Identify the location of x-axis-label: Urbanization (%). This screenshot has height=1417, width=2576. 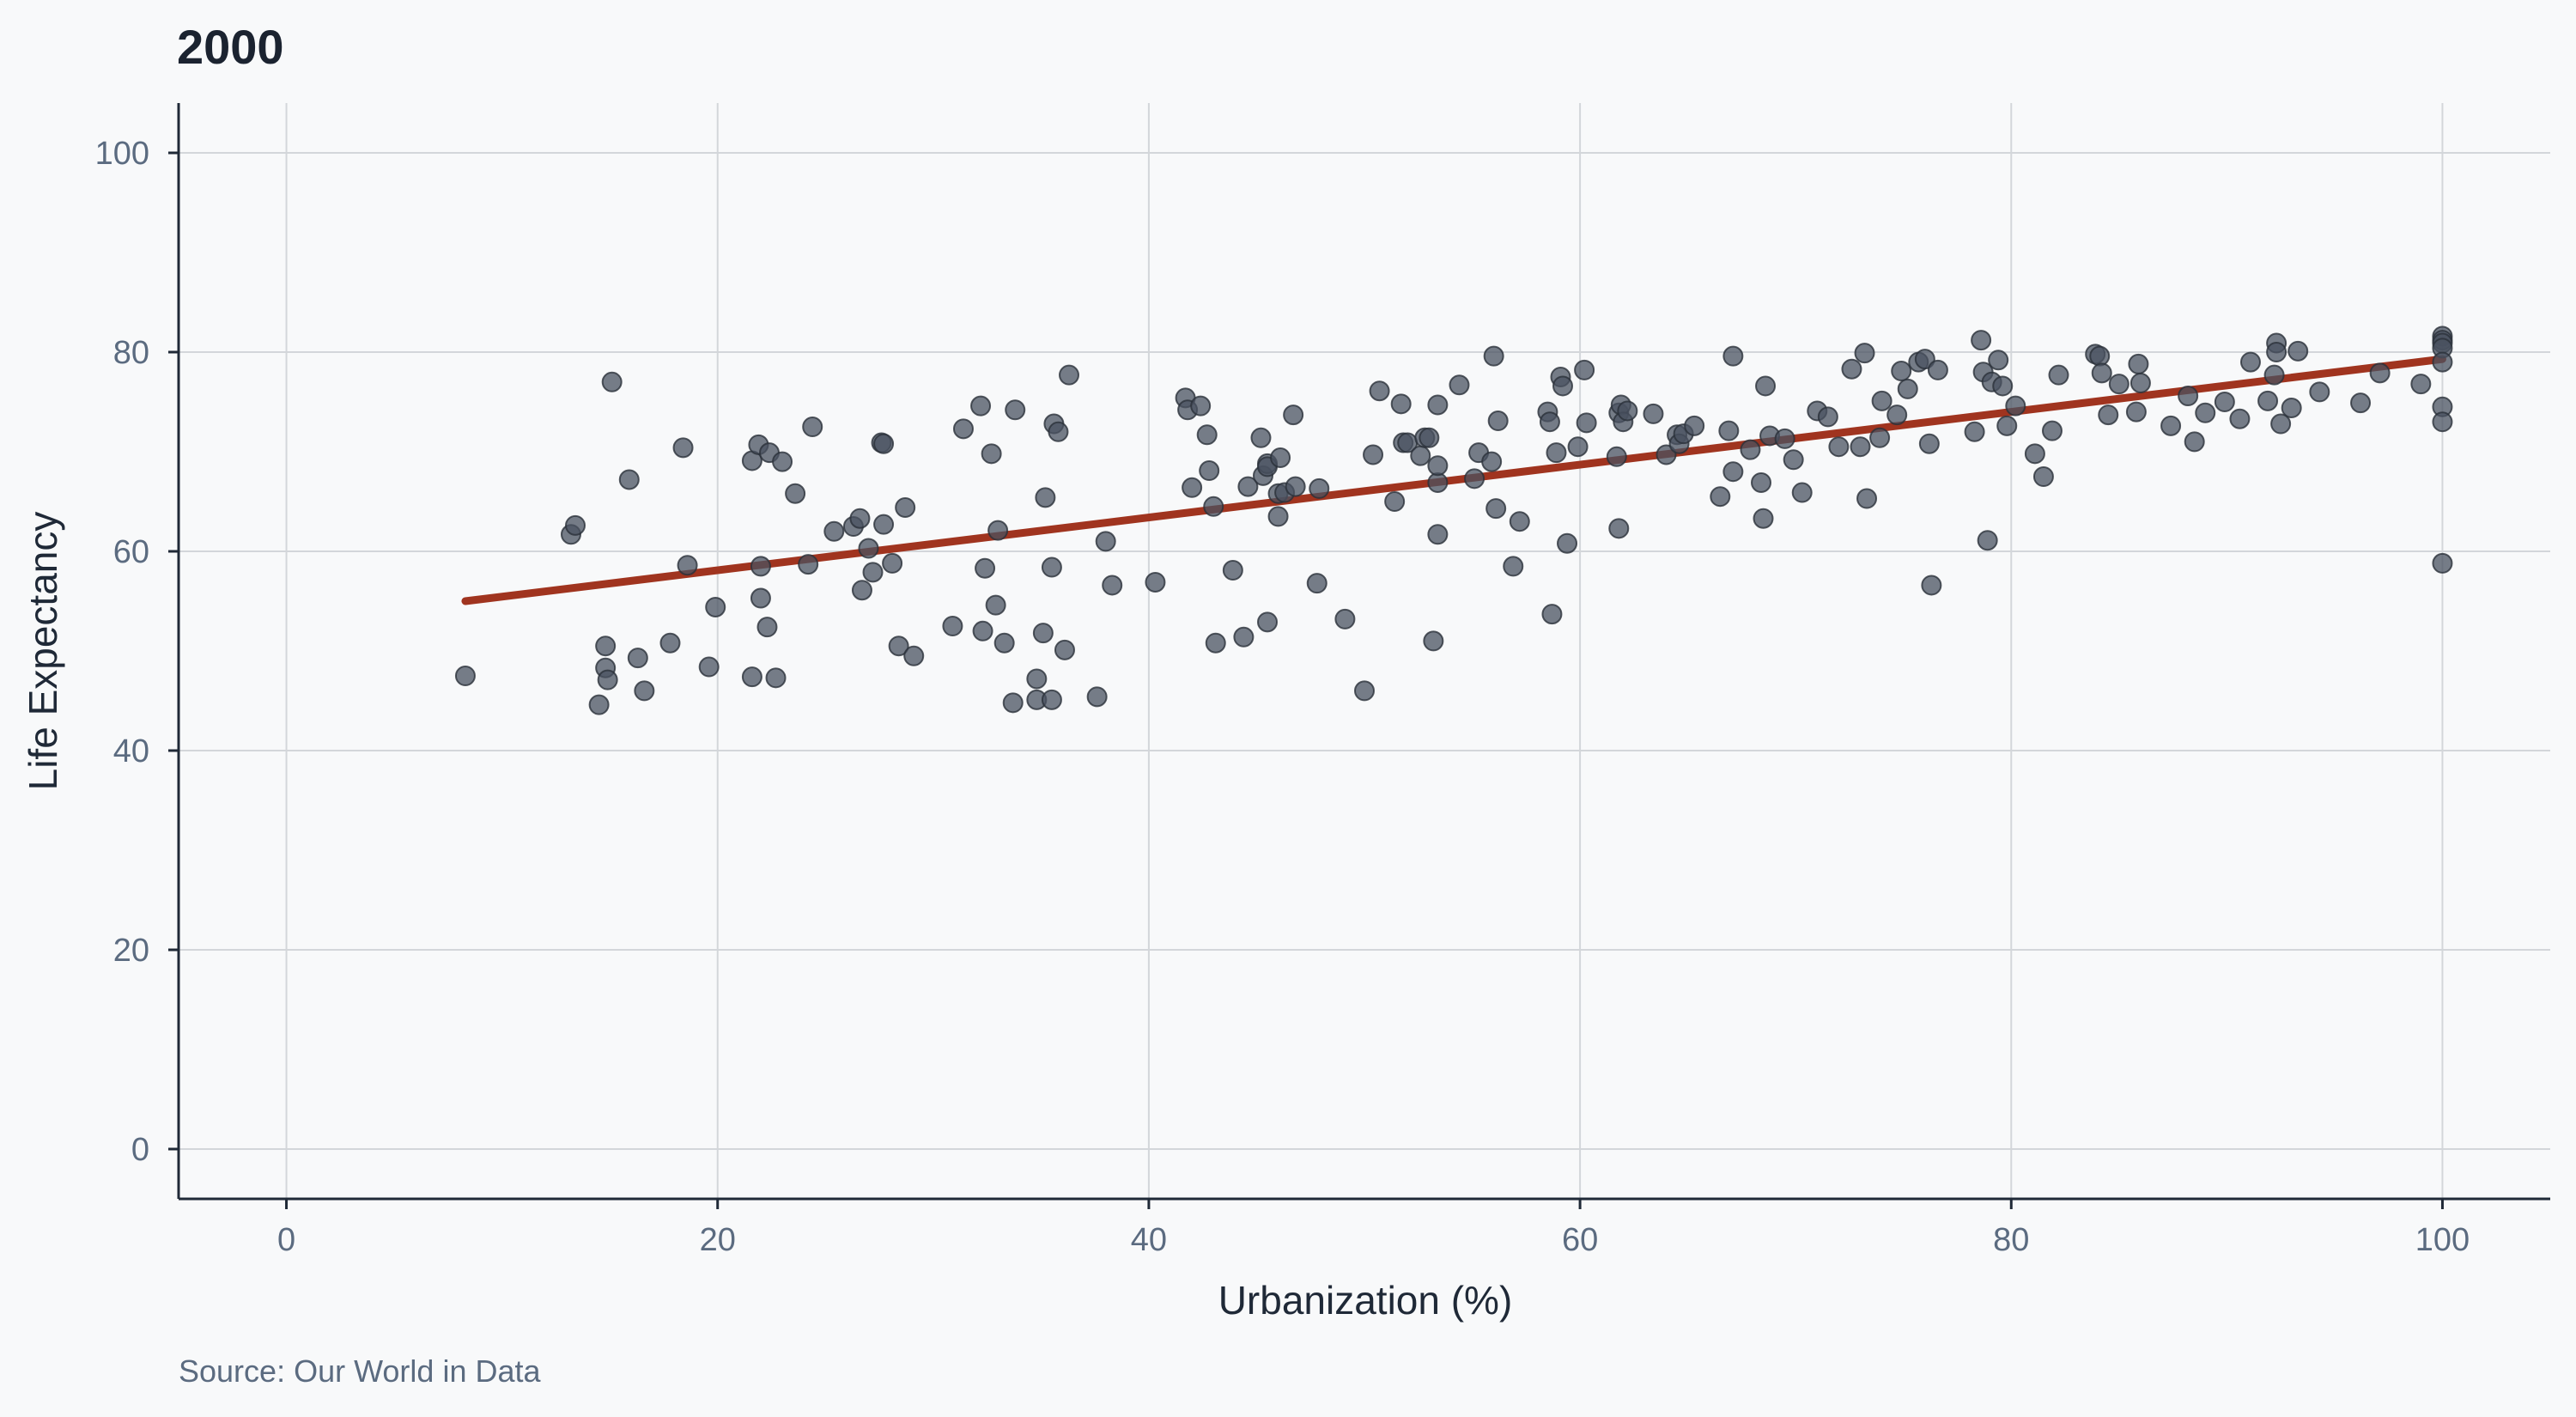
(1365, 1300).